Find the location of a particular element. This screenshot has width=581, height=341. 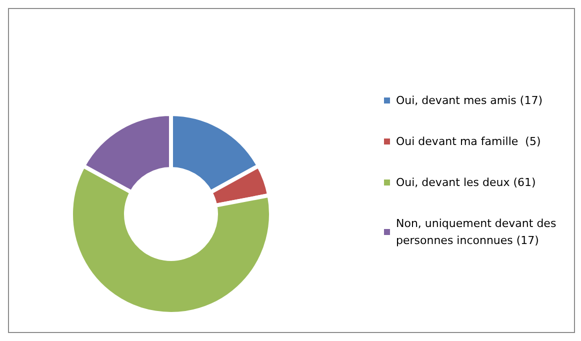

legend-label: Oui, devant mes amis (17) is located at coordinates (469, 100).